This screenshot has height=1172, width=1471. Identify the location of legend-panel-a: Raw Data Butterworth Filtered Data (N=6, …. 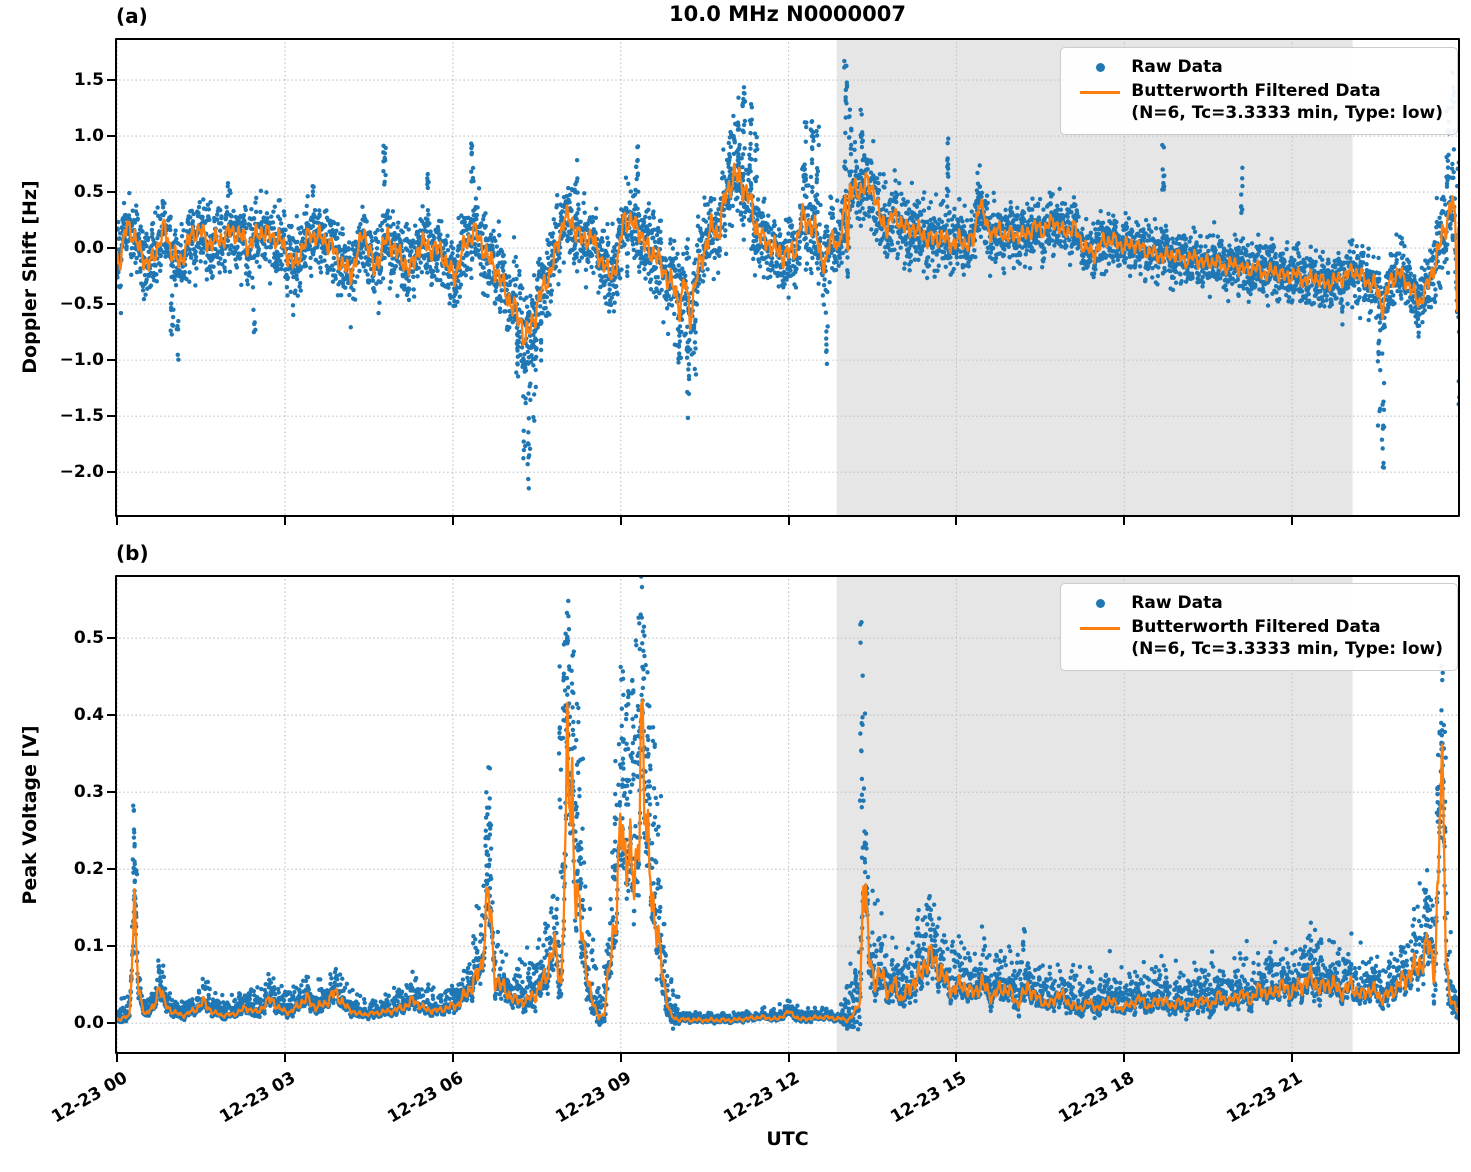
(1259, 91).